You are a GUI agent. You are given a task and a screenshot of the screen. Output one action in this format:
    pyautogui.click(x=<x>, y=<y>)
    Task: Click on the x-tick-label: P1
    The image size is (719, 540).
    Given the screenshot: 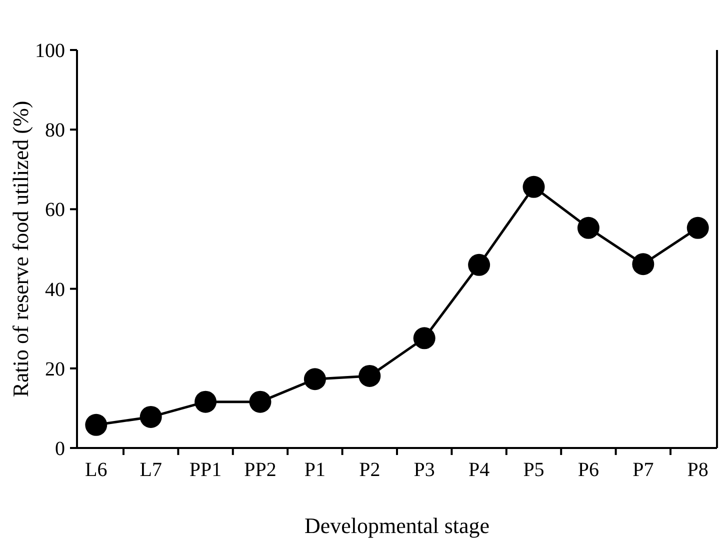 What is the action you would take?
    pyautogui.click(x=315, y=470)
    